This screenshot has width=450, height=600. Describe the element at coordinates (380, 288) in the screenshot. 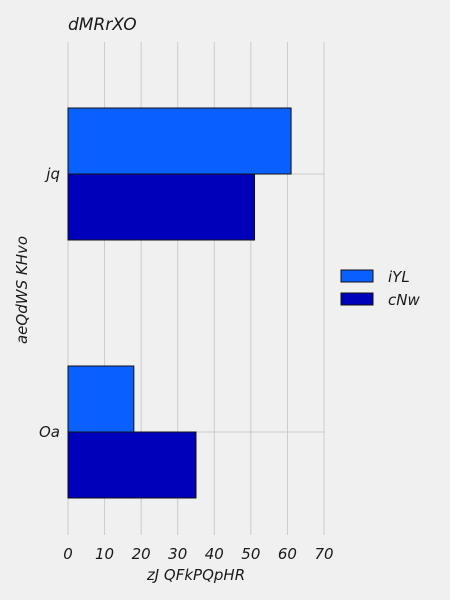

I see `legend: iYL cNw` at that location.